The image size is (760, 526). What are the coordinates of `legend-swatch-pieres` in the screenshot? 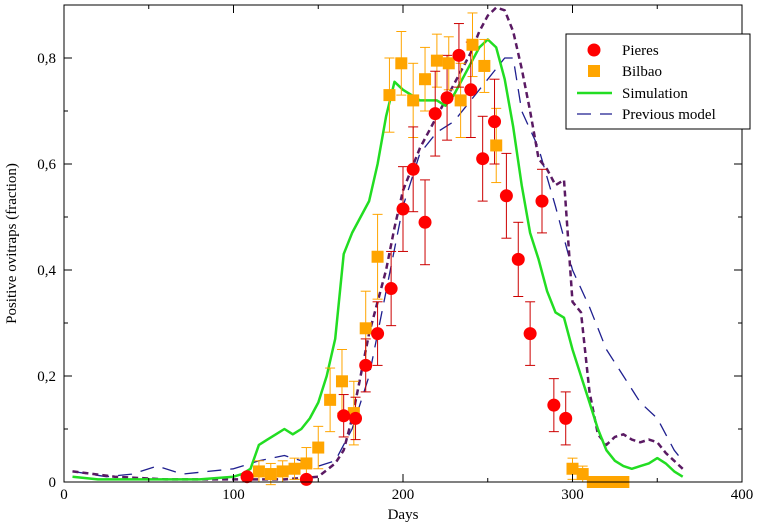 It's located at (594, 50).